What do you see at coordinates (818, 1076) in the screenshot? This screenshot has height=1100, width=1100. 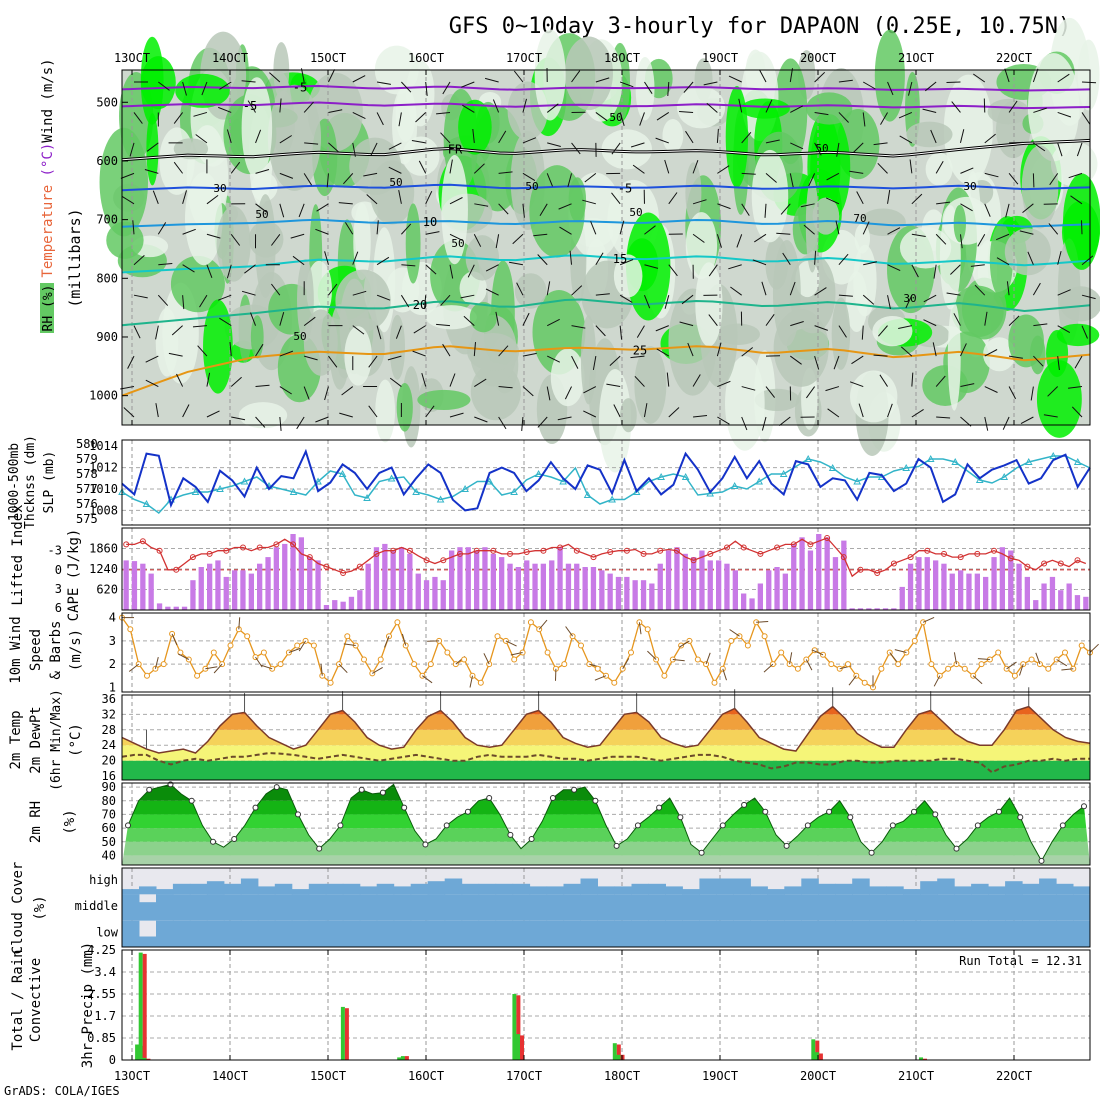 I see `precip-xlabel: 20OCT` at bounding box center [818, 1076].